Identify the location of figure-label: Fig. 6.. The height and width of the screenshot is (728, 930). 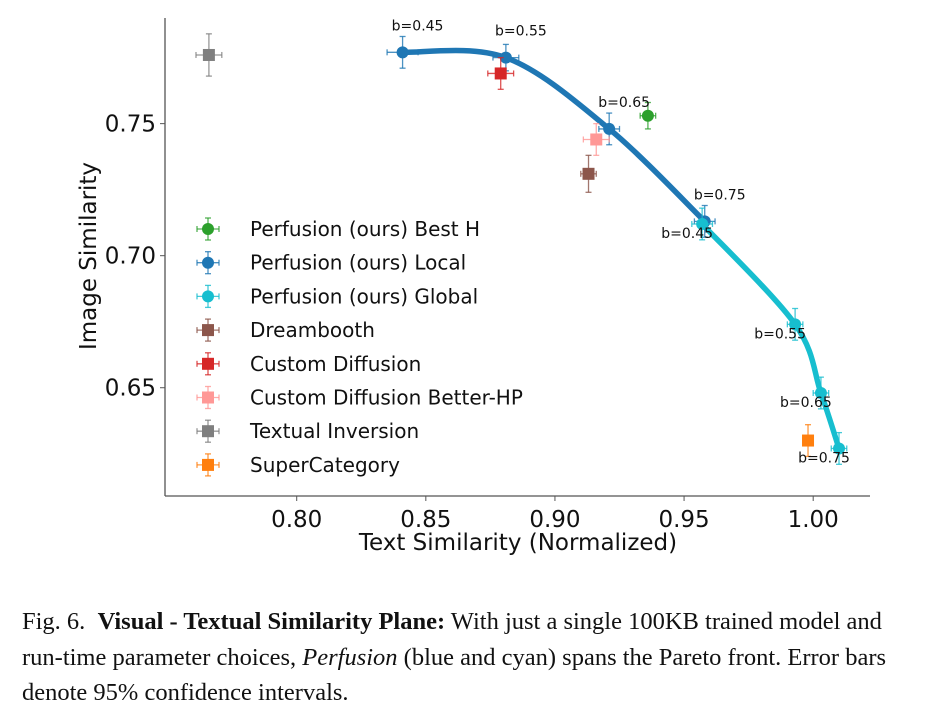
(54, 621).